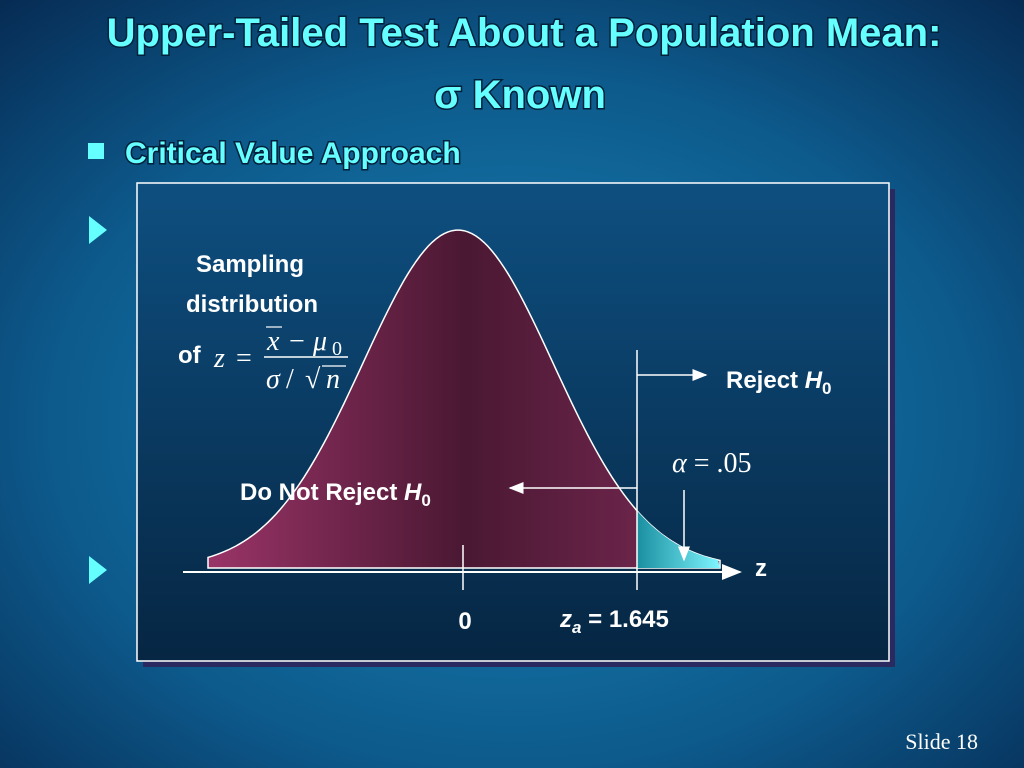 The width and height of the screenshot is (1024, 768). What do you see at coordinates (250, 264) in the screenshot?
I see `sampling-label: Sampling` at bounding box center [250, 264].